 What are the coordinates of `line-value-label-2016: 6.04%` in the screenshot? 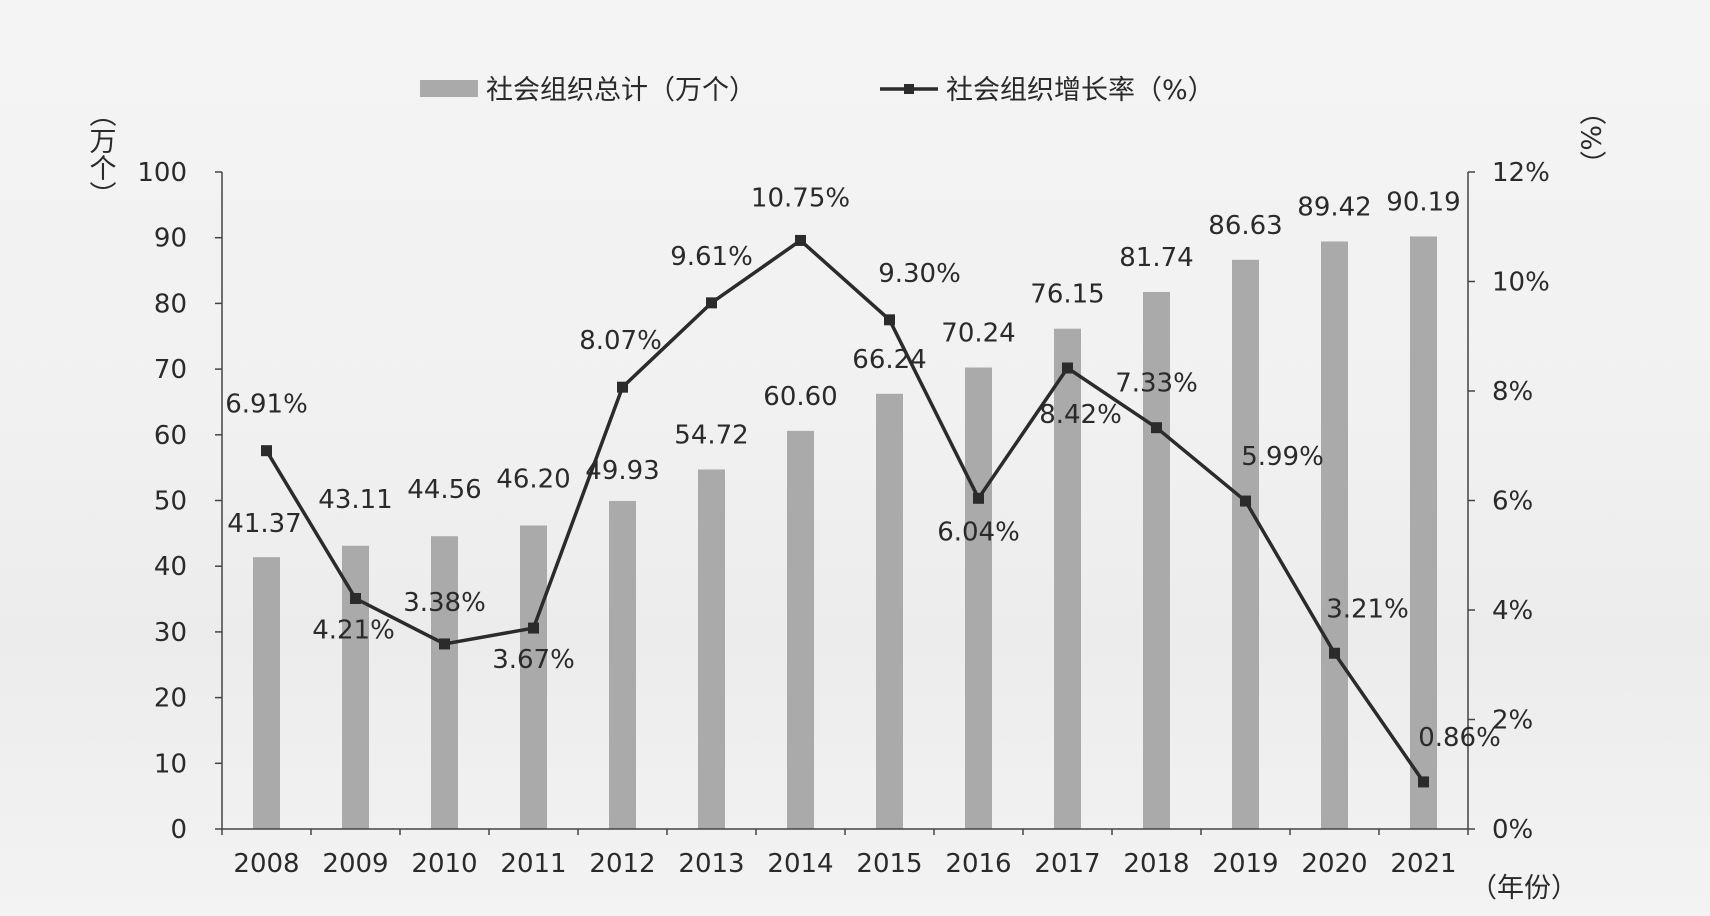 It's located at (978, 532).